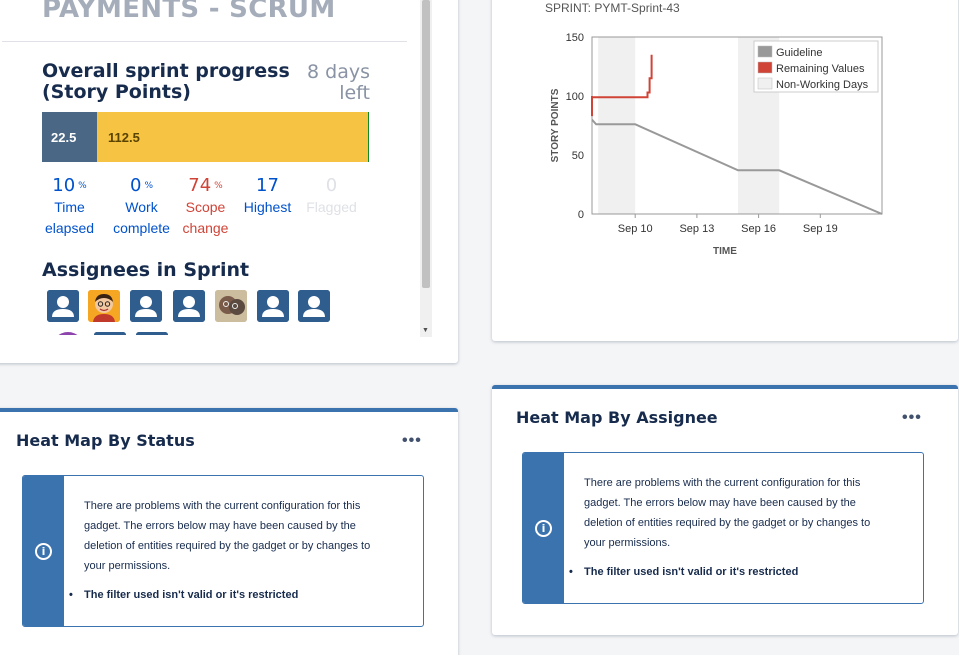  What do you see at coordinates (166, 71) in the screenshot?
I see `progress-heading-line1: Overall sprint progress` at bounding box center [166, 71].